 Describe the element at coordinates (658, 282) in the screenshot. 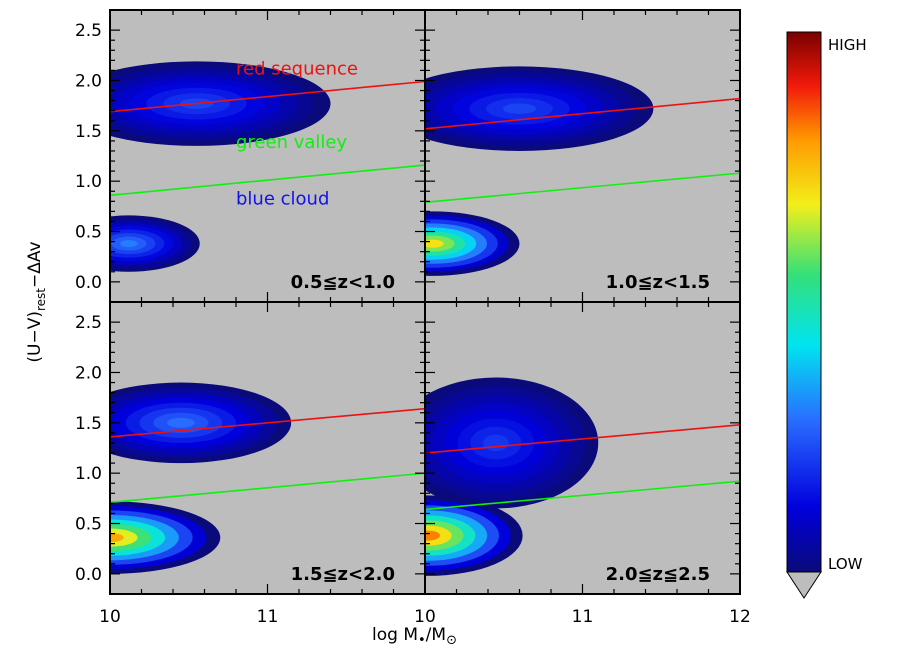

I see `redshift-label: 1.0≦z<1.5` at that location.